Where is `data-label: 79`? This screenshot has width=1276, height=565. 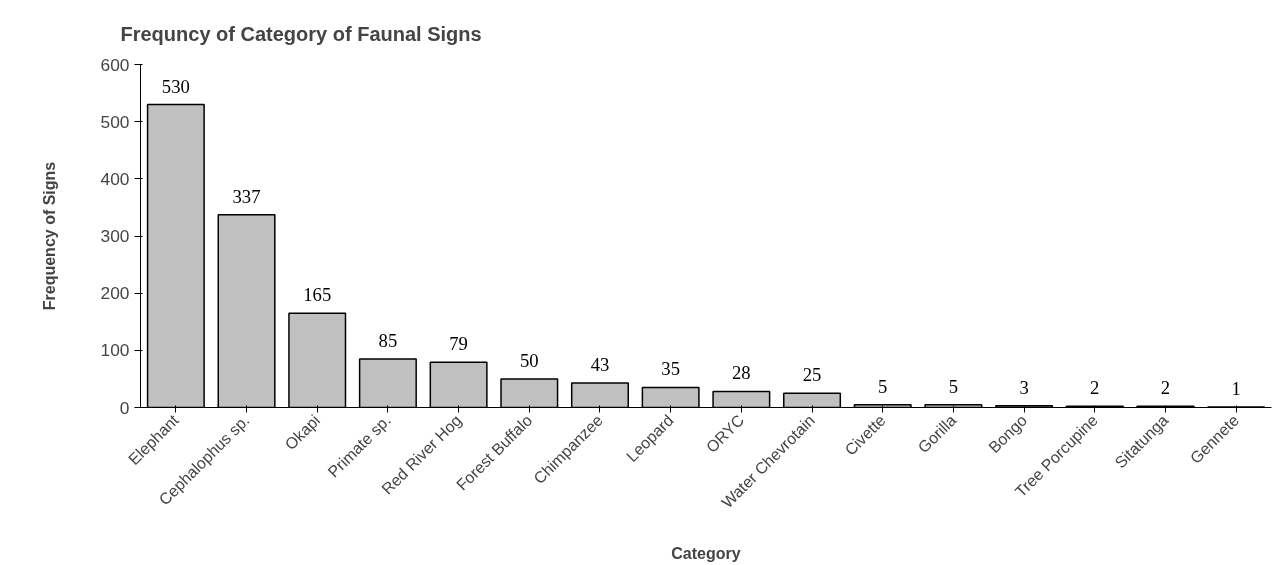 data-label: 79 is located at coordinates (458, 344).